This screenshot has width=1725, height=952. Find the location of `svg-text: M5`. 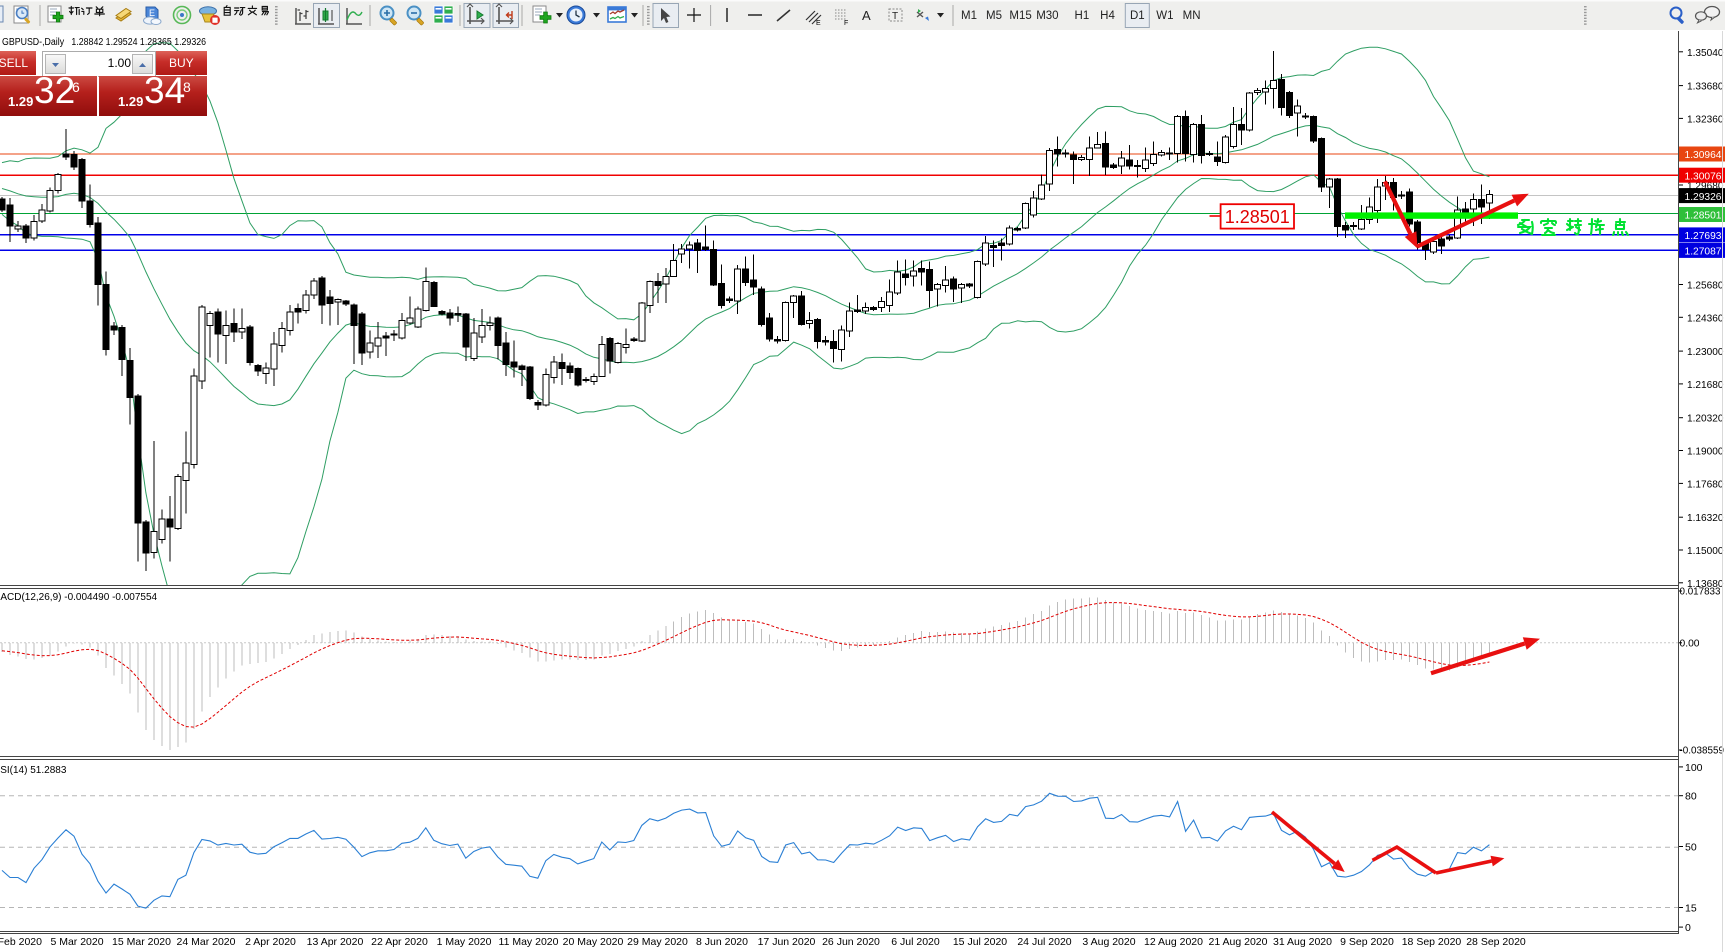

svg-text: M5 is located at coordinates (994, 16).